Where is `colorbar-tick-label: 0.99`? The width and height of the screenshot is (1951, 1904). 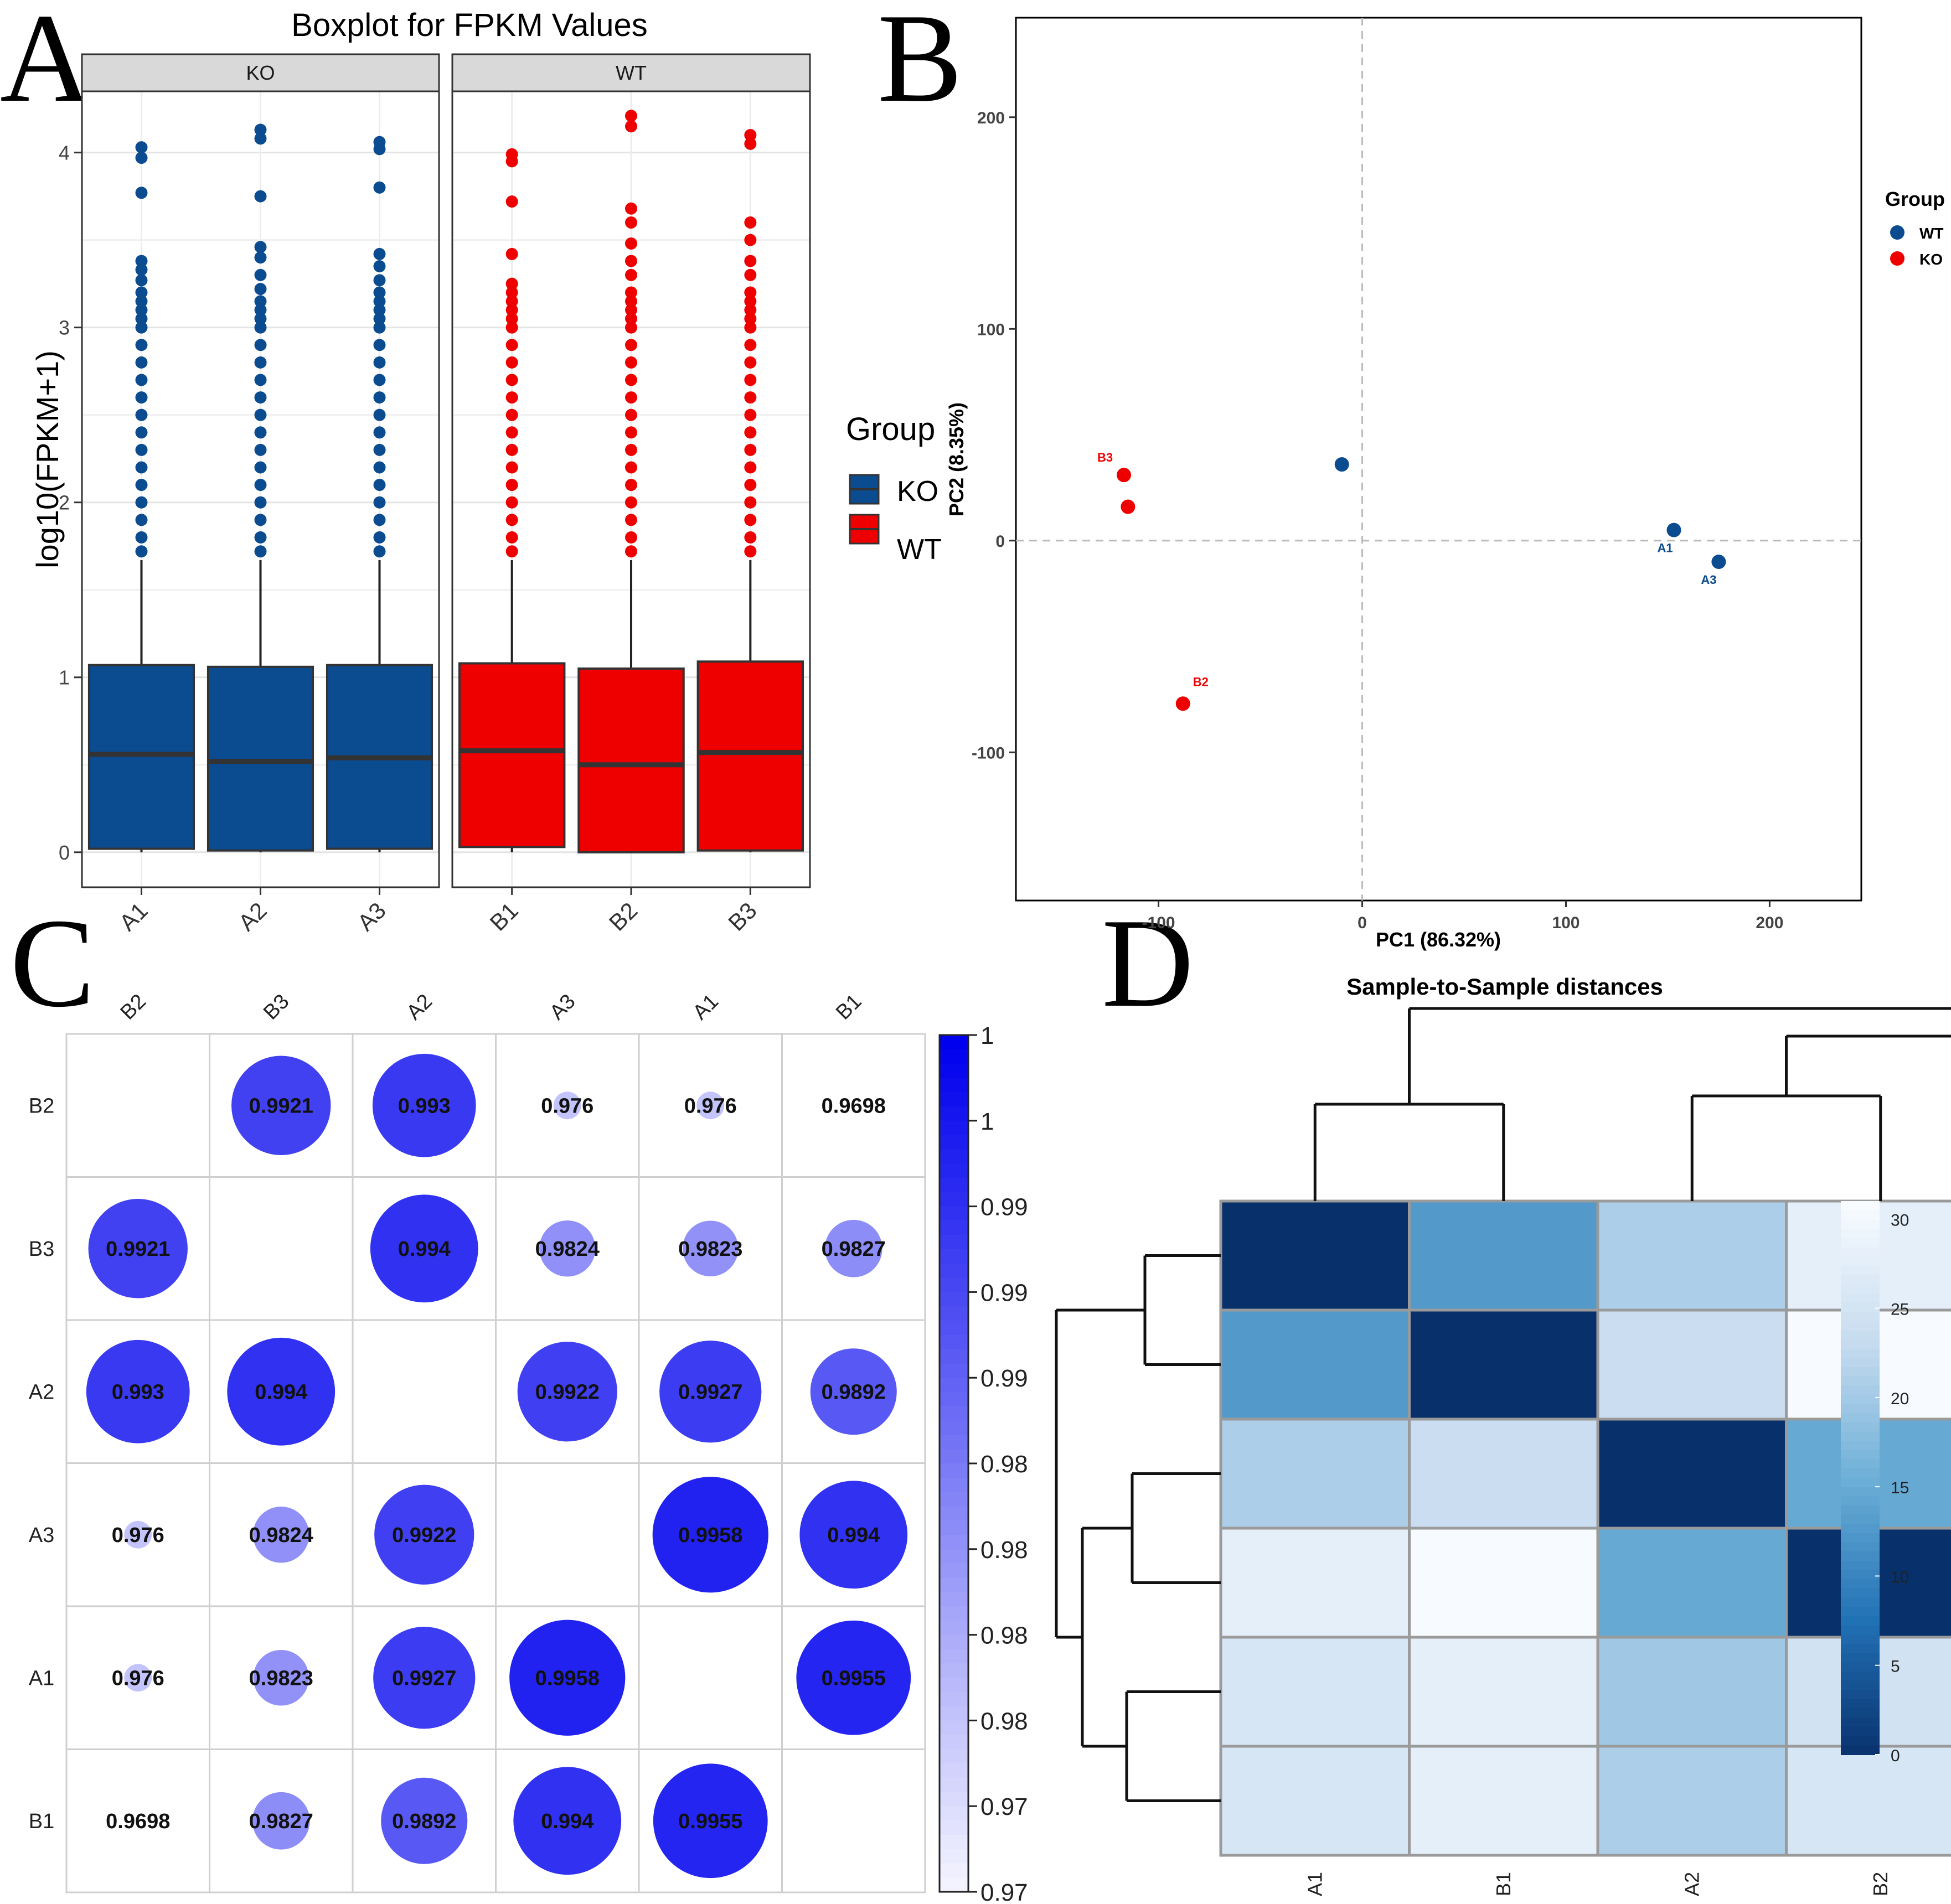 colorbar-tick-label: 0.99 is located at coordinates (1004, 1293).